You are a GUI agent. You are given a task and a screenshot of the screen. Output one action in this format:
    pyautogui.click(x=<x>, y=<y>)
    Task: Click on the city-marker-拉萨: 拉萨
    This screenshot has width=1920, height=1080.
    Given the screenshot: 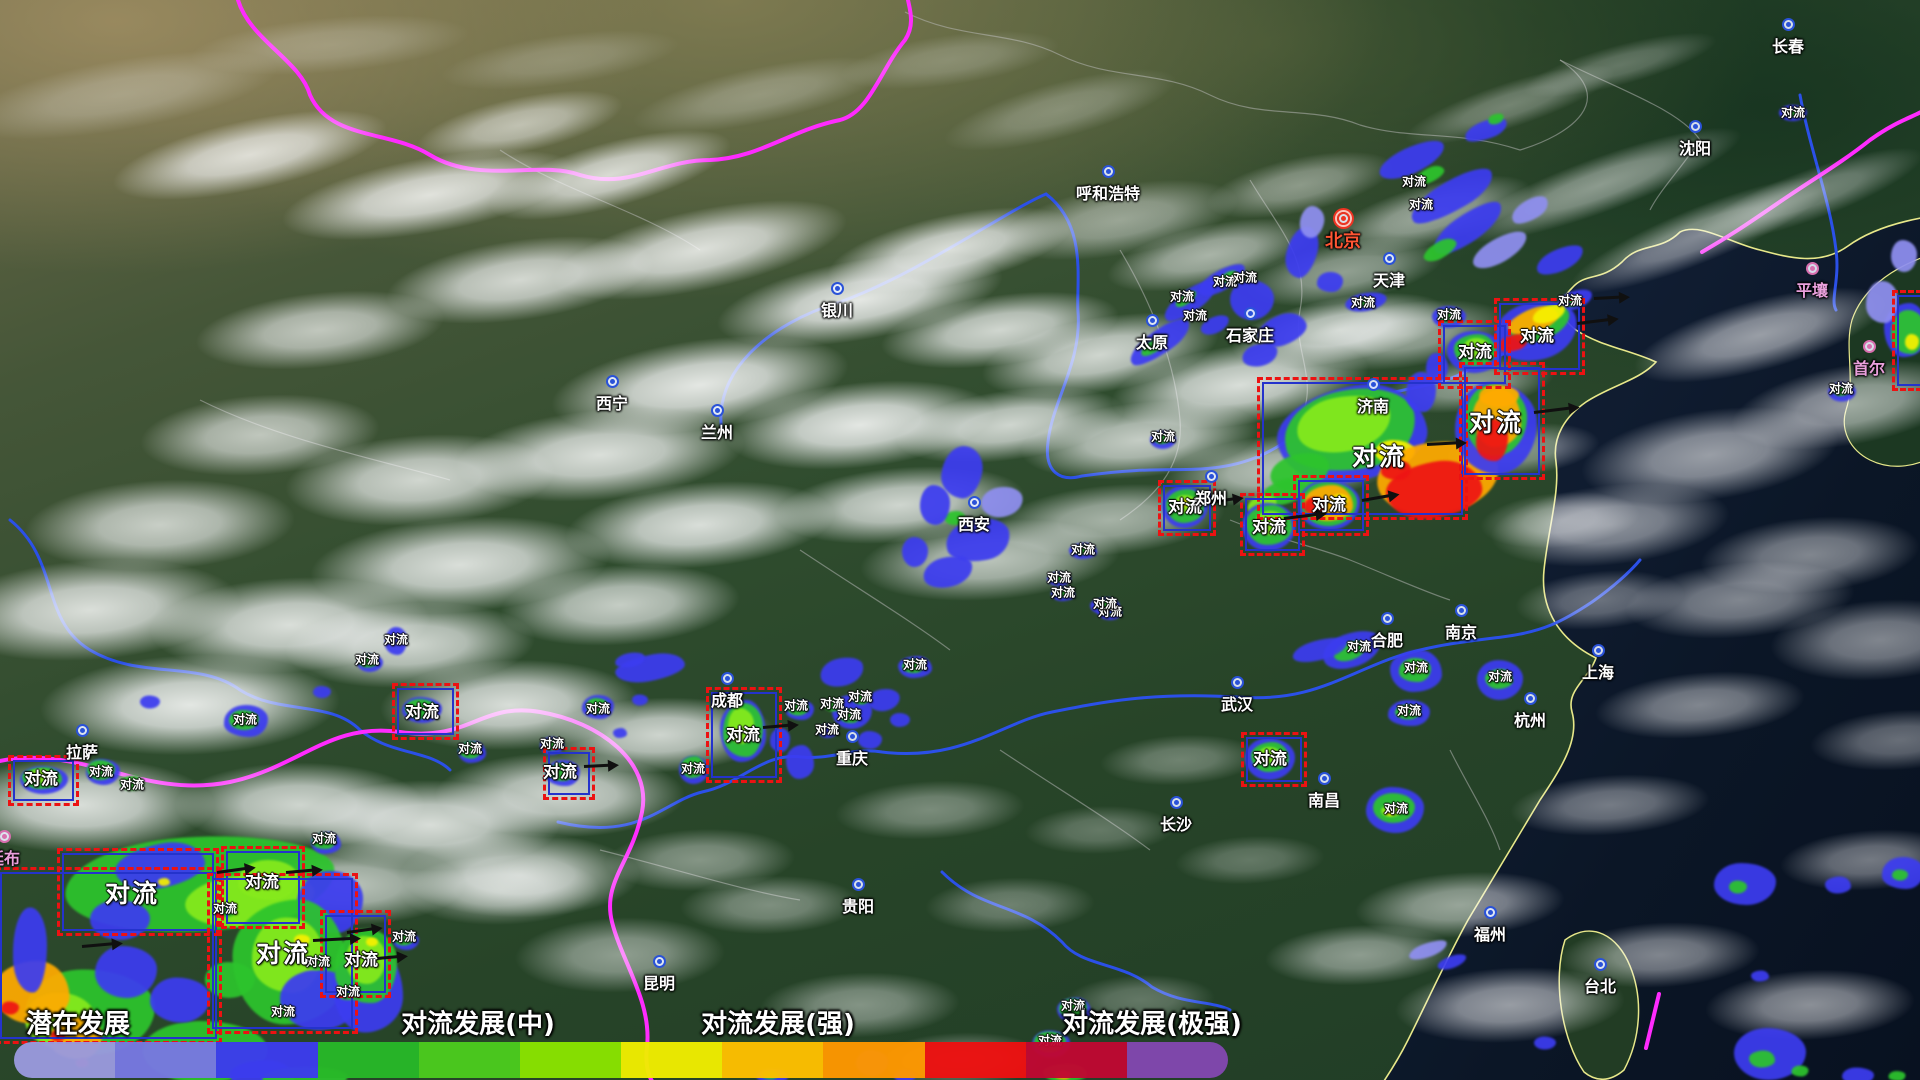 What is the action you would take?
    pyautogui.click(x=82, y=743)
    